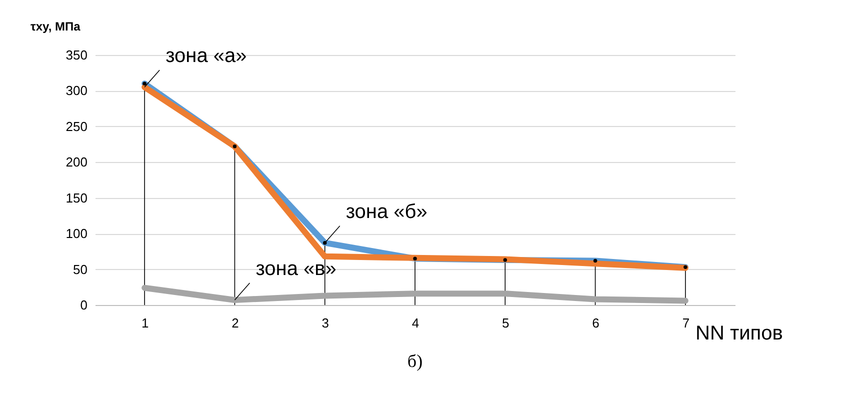 This screenshot has width=841, height=404. Describe the element at coordinates (77, 162) in the screenshot. I see `y-tick-label: 200` at that location.